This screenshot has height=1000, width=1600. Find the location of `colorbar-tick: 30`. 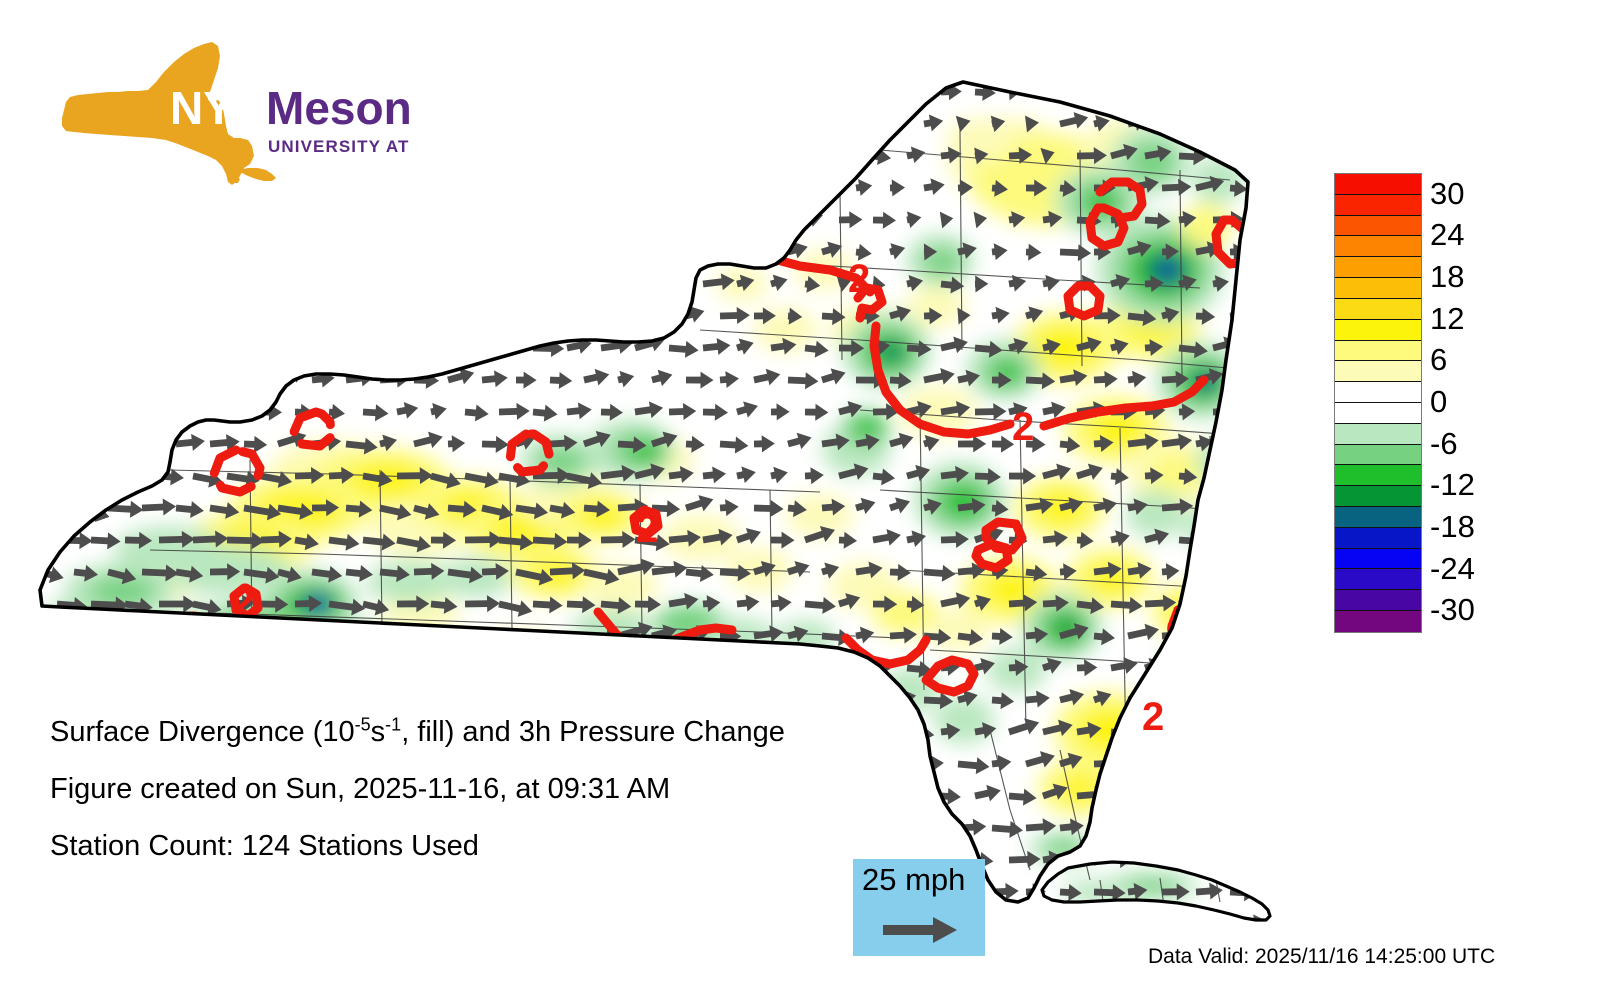

colorbar-tick: 30 is located at coordinates (1447, 193).